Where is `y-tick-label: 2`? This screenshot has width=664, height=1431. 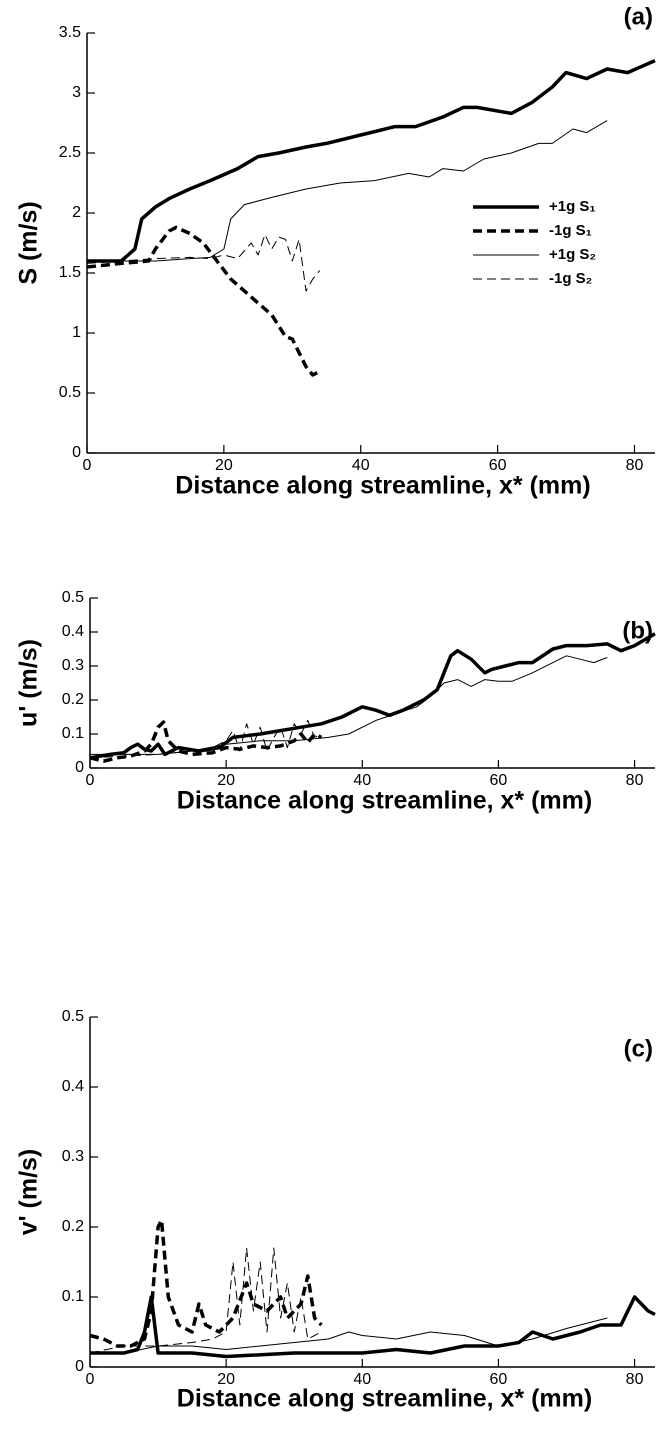
y-tick-label: 2 is located at coordinates (76, 212).